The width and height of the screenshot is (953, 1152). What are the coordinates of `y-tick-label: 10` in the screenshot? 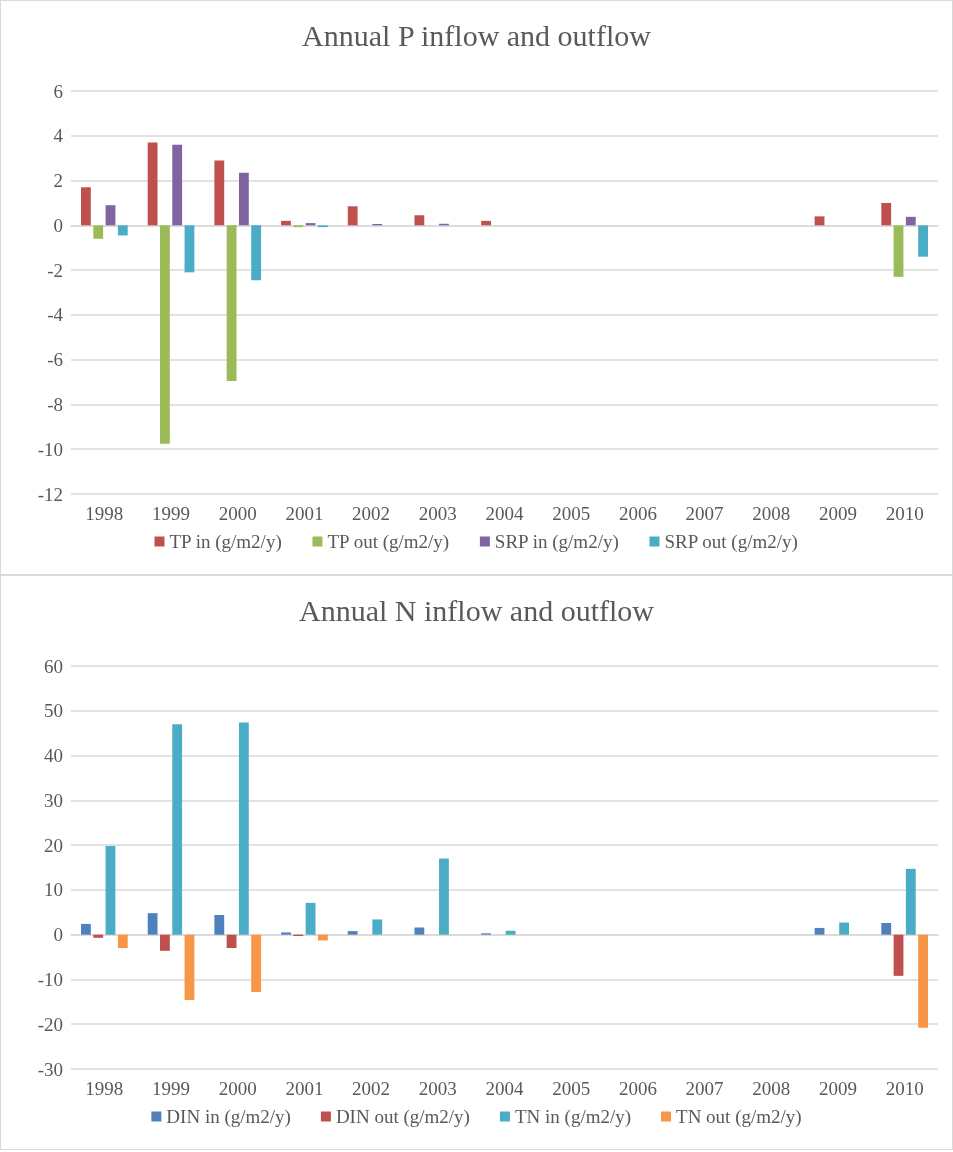 It's located at (53, 890).